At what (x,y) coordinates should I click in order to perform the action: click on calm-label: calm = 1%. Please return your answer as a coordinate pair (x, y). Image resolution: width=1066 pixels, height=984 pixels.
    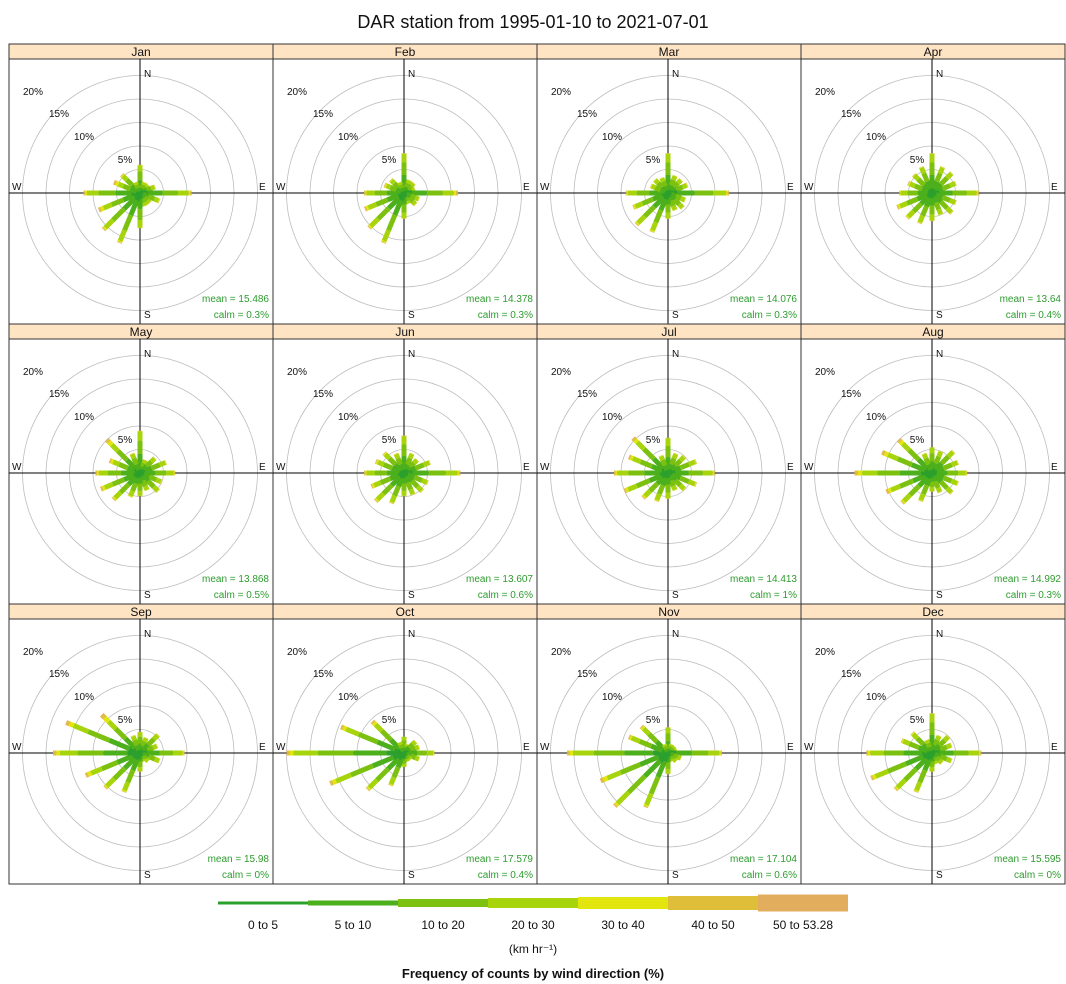
    Looking at the image, I should click on (773, 595).